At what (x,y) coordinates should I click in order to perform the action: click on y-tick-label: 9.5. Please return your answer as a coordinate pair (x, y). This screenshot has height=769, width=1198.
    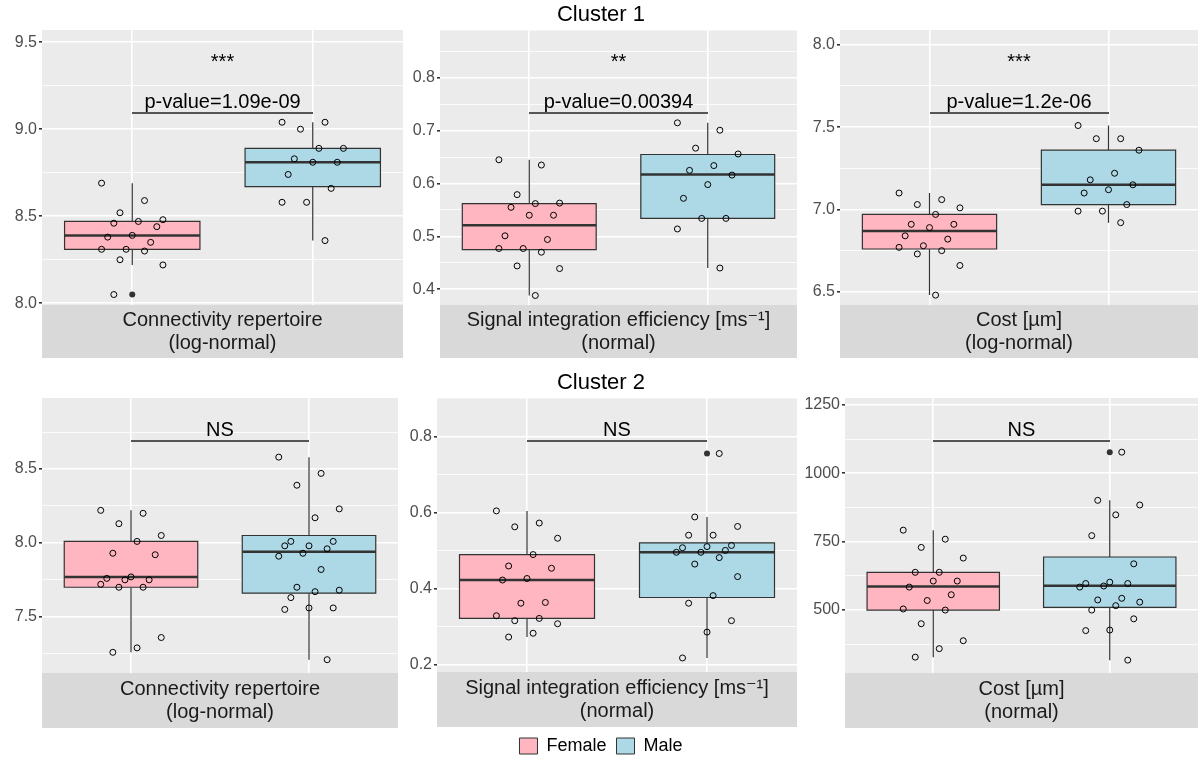
    Looking at the image, I should click on (26, 41).